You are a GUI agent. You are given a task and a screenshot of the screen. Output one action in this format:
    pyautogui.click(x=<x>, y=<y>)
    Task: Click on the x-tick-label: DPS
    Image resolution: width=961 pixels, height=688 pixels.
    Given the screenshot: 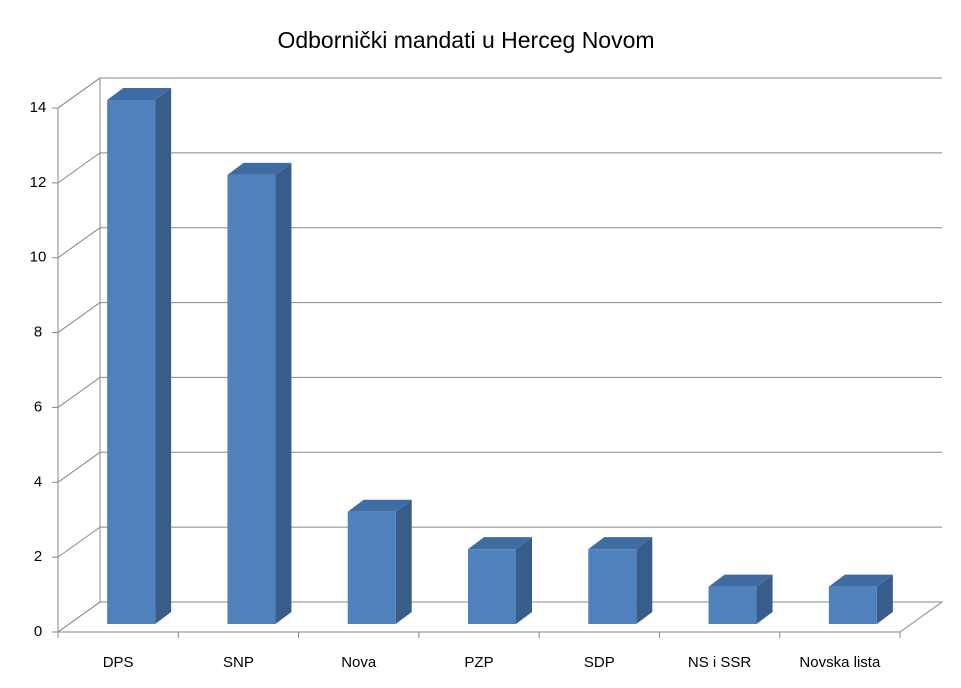 What is the action you would take?
    pyautogui.click(x=118, y=662)
    